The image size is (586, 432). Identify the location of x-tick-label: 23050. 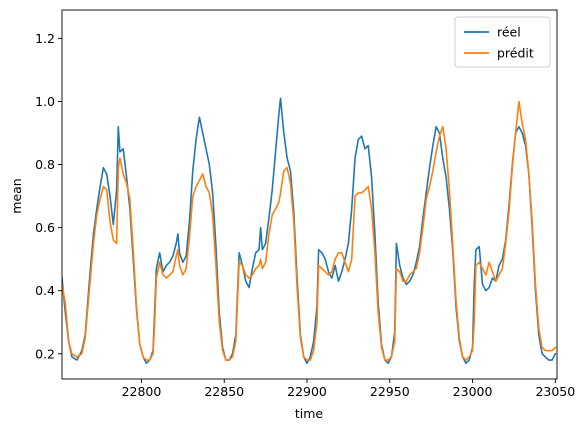
(555, 391).